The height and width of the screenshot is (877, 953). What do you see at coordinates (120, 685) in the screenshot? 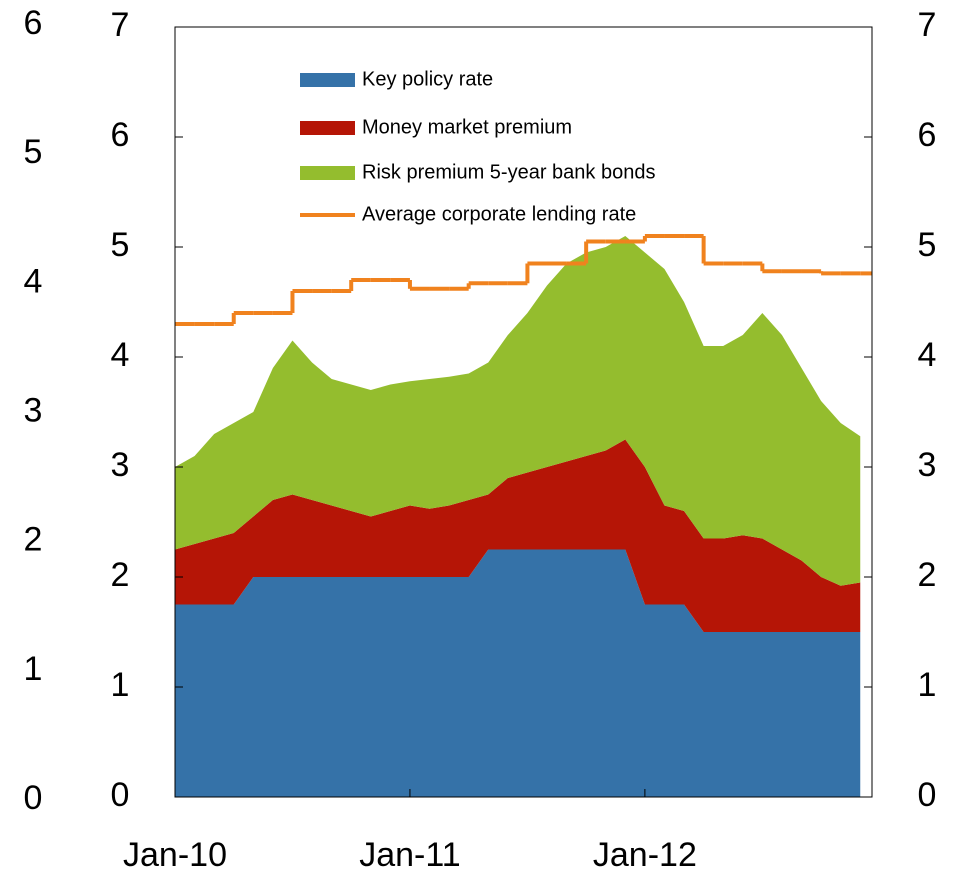
I see `y-tick-label: 1` at bounding box center [120, 685].